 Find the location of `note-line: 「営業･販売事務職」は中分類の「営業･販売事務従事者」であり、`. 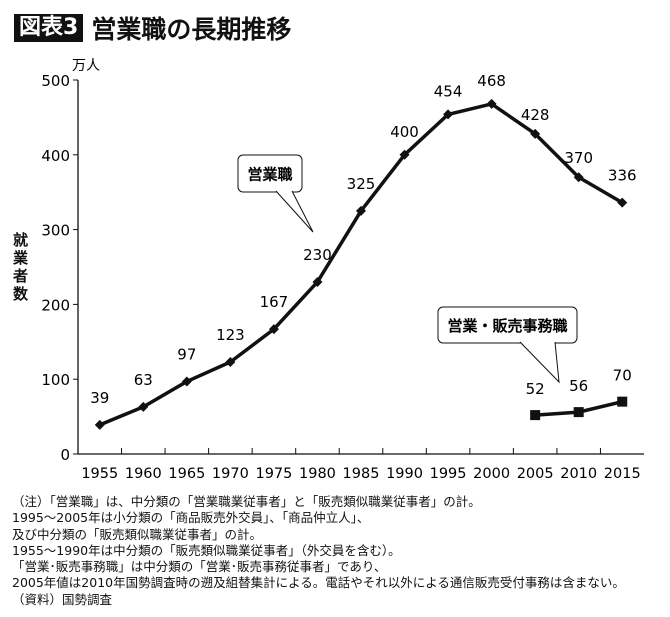

note-line: 「営業･販売事務職」は中分類の「営業･販売事務従事者」であり、 is located at coordinates (199, 567).